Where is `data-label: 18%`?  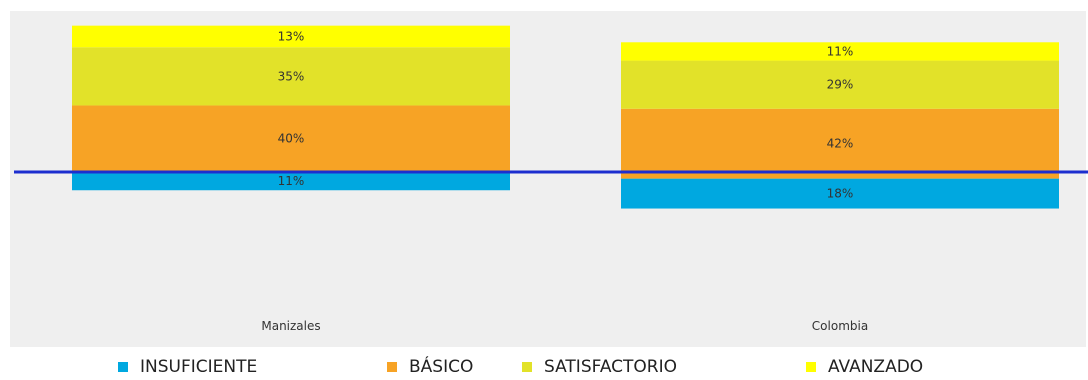 data-label: 18% is located at coordinates (840, 194).